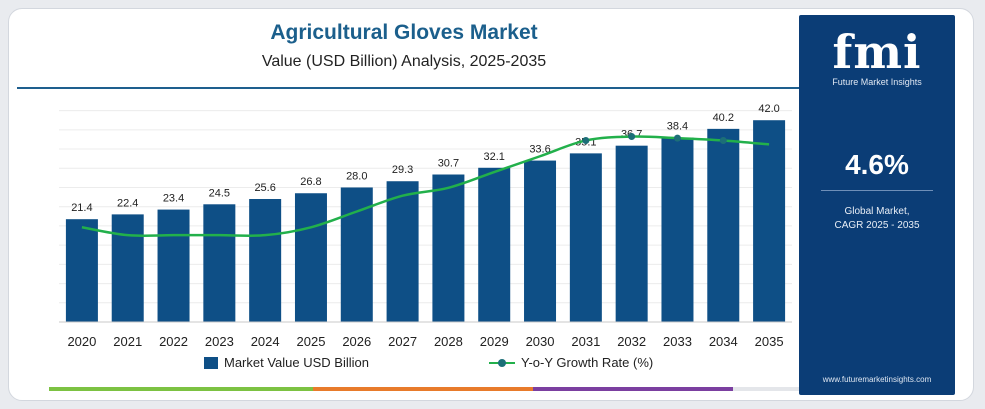 This screenshot has width=985, height=409. What do you see at coordinates (264, 188) in the screenshot?
I see `data-label-2024: 25.6` at bounding box center [264, 188].